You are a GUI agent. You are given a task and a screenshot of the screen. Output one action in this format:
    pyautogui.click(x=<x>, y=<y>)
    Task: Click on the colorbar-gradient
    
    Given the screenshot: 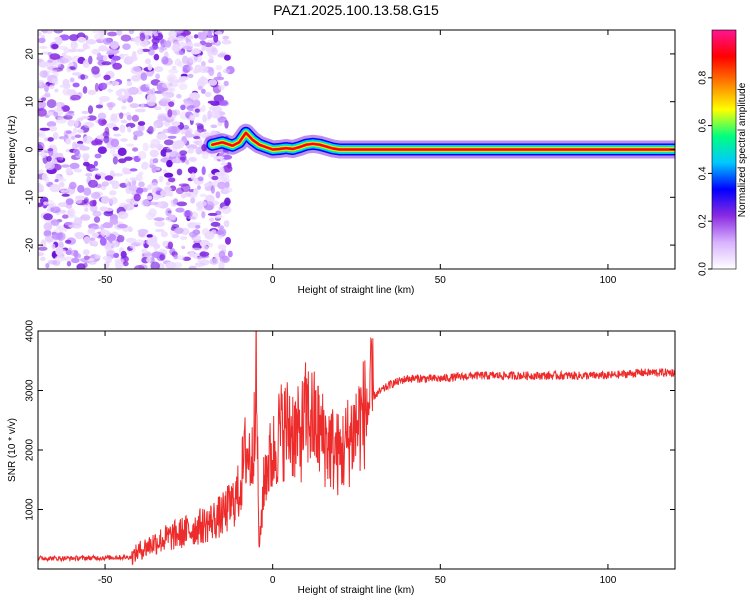 What is the action you would take?
    pyautogui.click(x=724, y=149)
    